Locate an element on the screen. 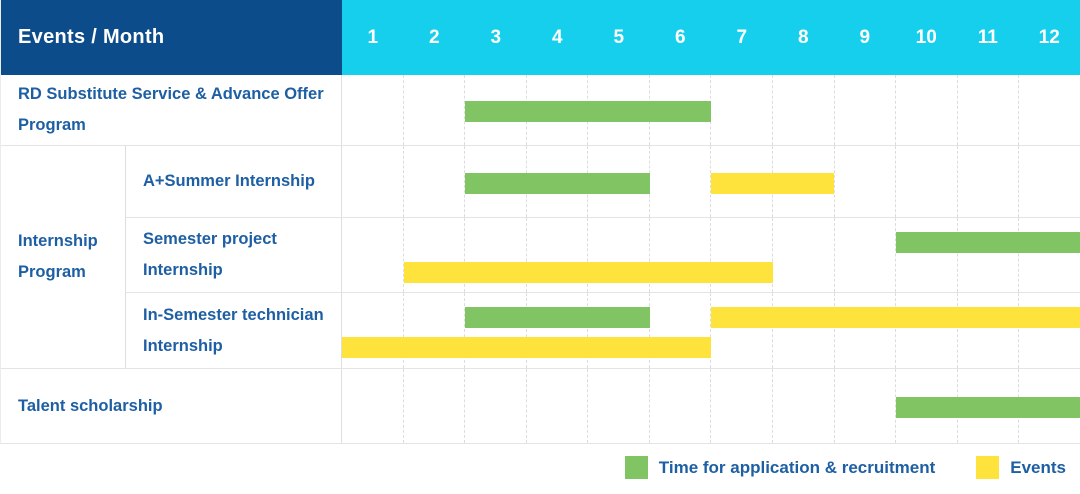  table-row: A+Summer Internship is located at coordinates (603, 182).